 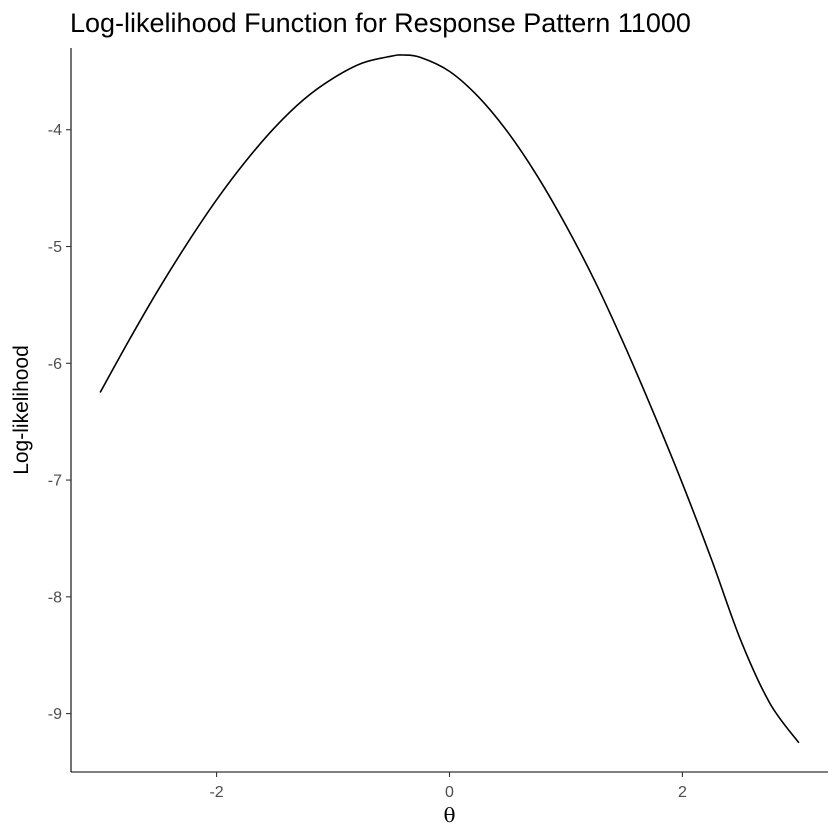 I want to click on y-tick-label: -7, so click(x=55, y=481).